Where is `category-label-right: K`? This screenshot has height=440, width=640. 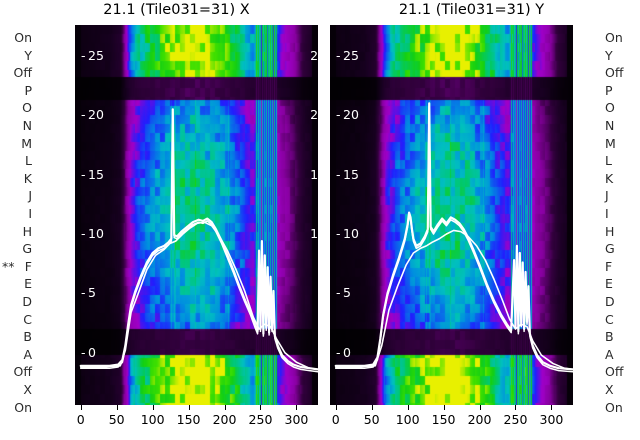
category-label-right: K is located at coordinates (609, 178).